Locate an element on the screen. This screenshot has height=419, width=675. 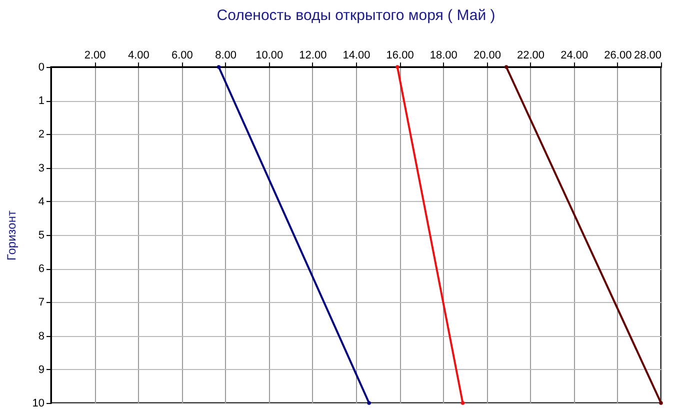
x-tick-label: 18.00 is located at coordinates (444, 56).